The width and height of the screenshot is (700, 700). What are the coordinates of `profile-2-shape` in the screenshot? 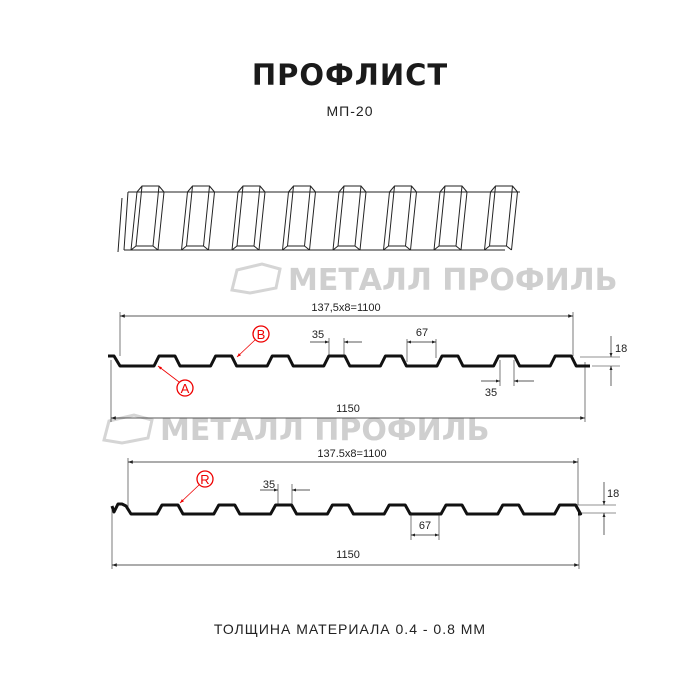 It's located at (346, 509).